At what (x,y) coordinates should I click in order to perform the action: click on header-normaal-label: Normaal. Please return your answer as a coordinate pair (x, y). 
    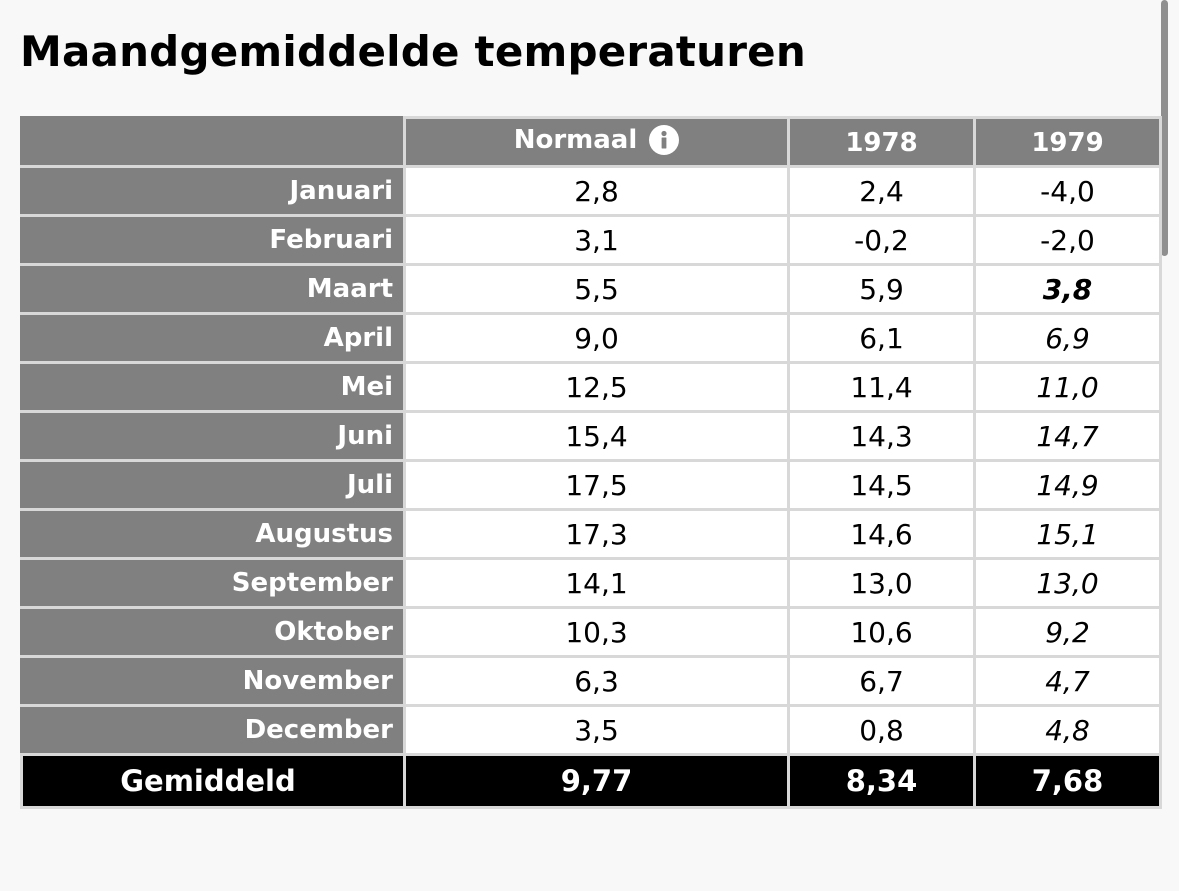
    Looking at the image, I should click on (575, 140).